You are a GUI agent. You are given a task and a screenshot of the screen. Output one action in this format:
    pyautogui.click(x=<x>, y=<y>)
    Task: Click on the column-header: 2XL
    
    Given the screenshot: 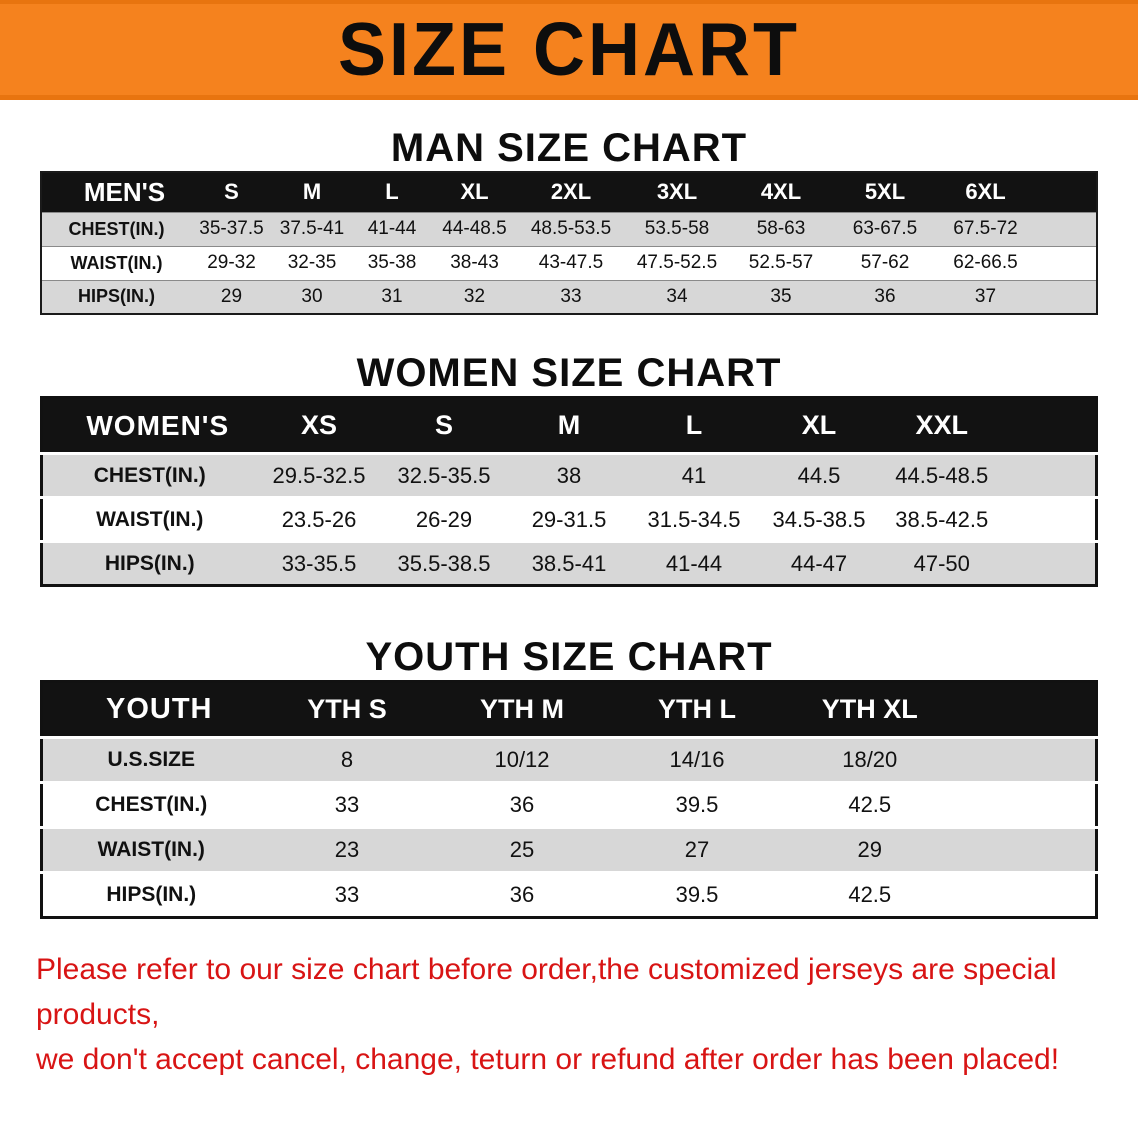 What is the action you would take?
    pyautogui.click(x=571, y=192)
    